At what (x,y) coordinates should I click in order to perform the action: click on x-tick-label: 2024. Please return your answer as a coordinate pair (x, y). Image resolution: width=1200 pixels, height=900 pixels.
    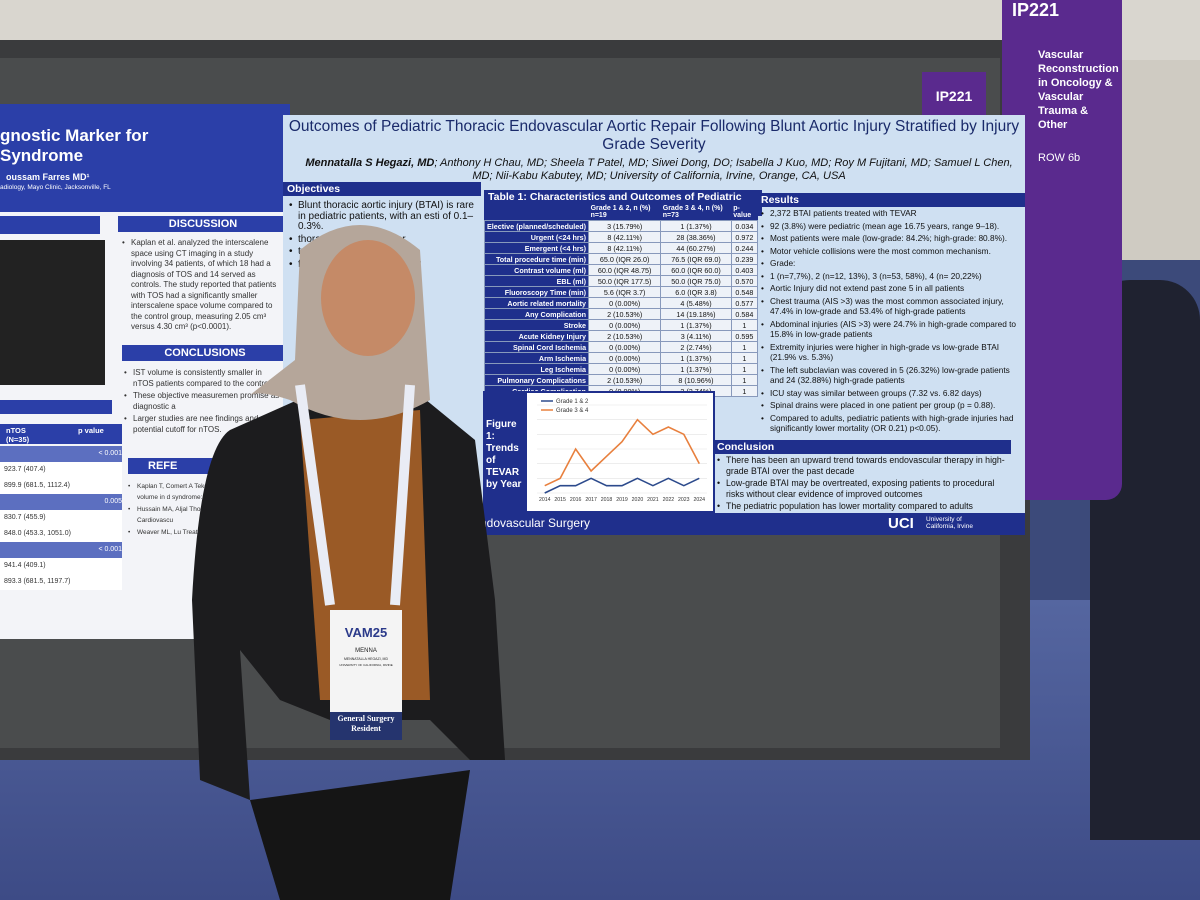
    Looking at the image, I should click on (699, 500).